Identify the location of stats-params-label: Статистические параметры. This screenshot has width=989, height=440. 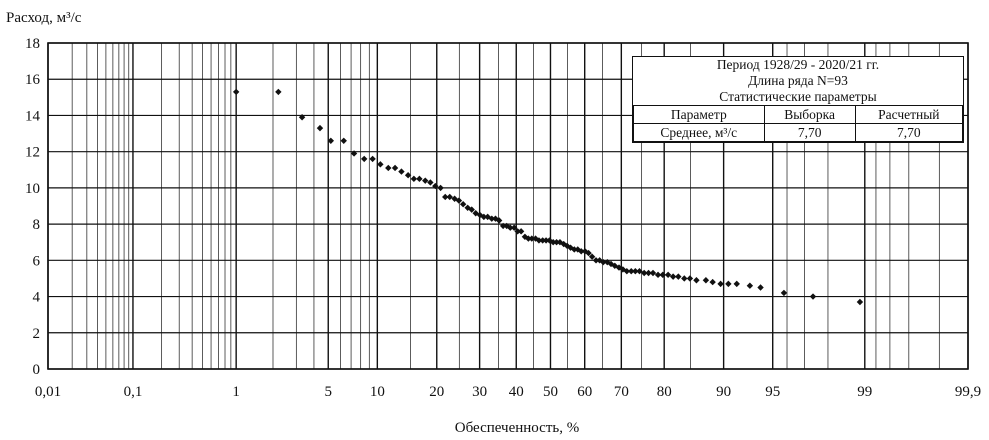
(798, 96).